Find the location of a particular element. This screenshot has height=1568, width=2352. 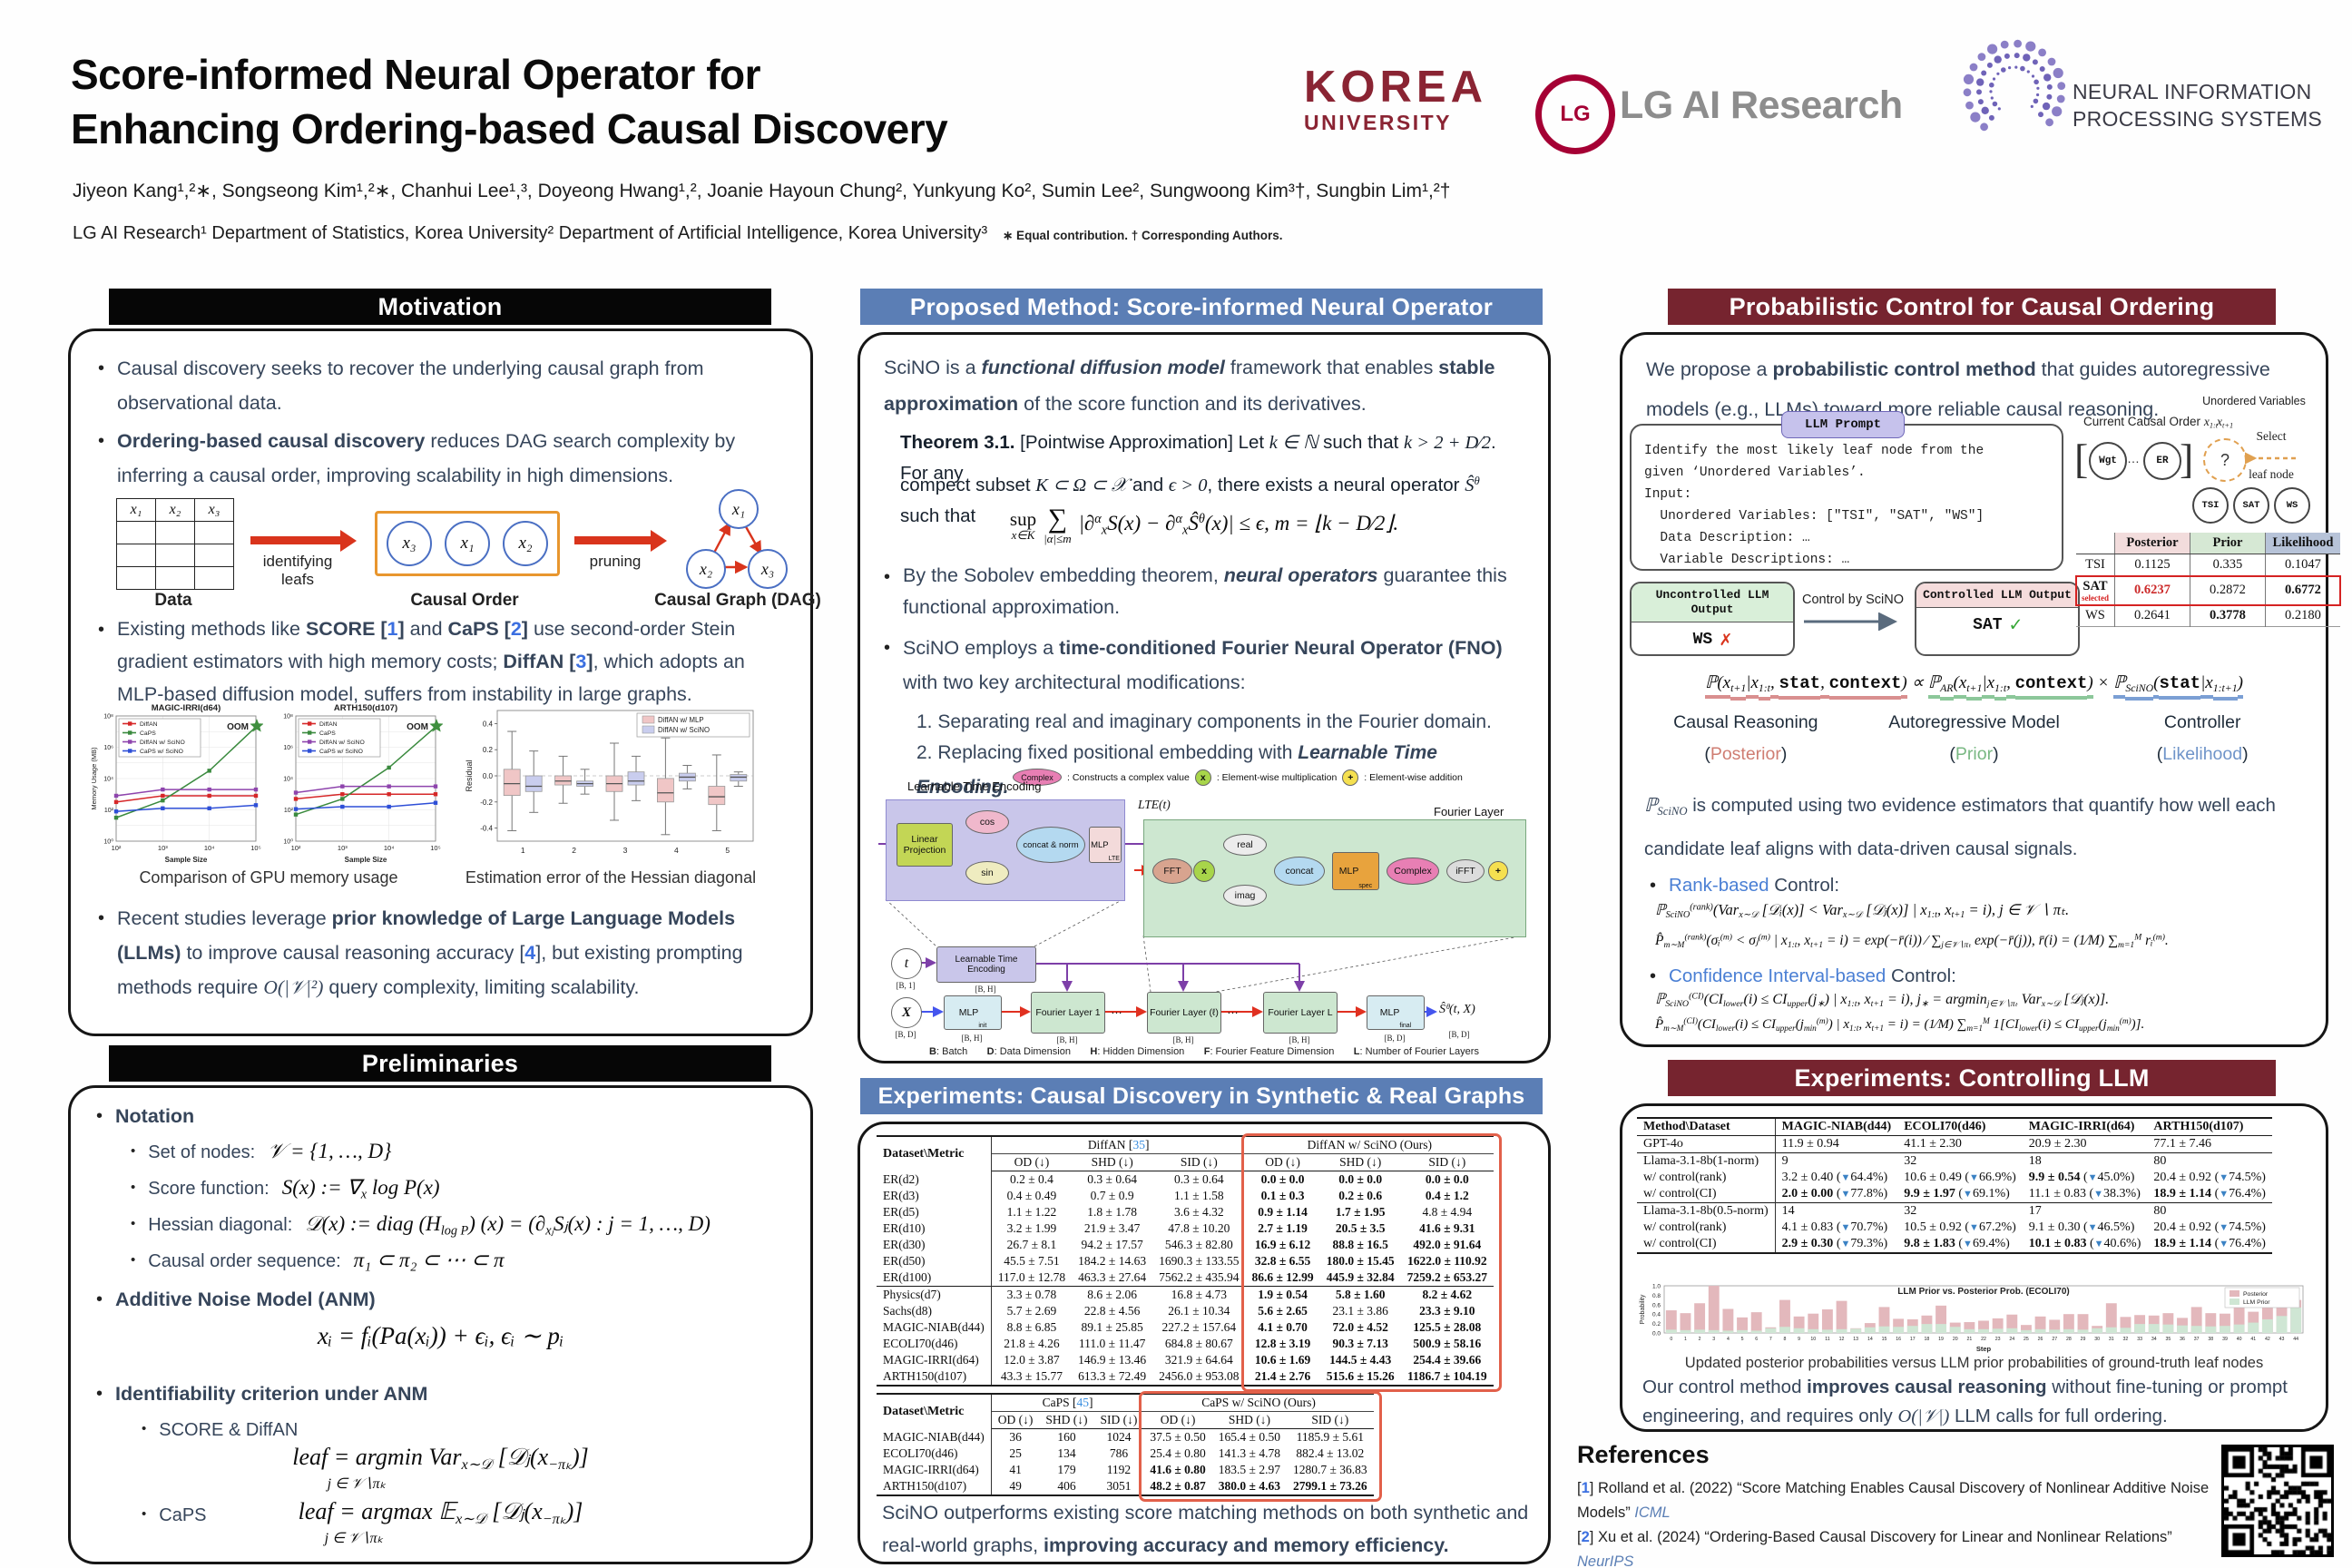

text-segment: K ⊂ Ω ⊂ 𝒳 is located at coordinates (1081, 485).